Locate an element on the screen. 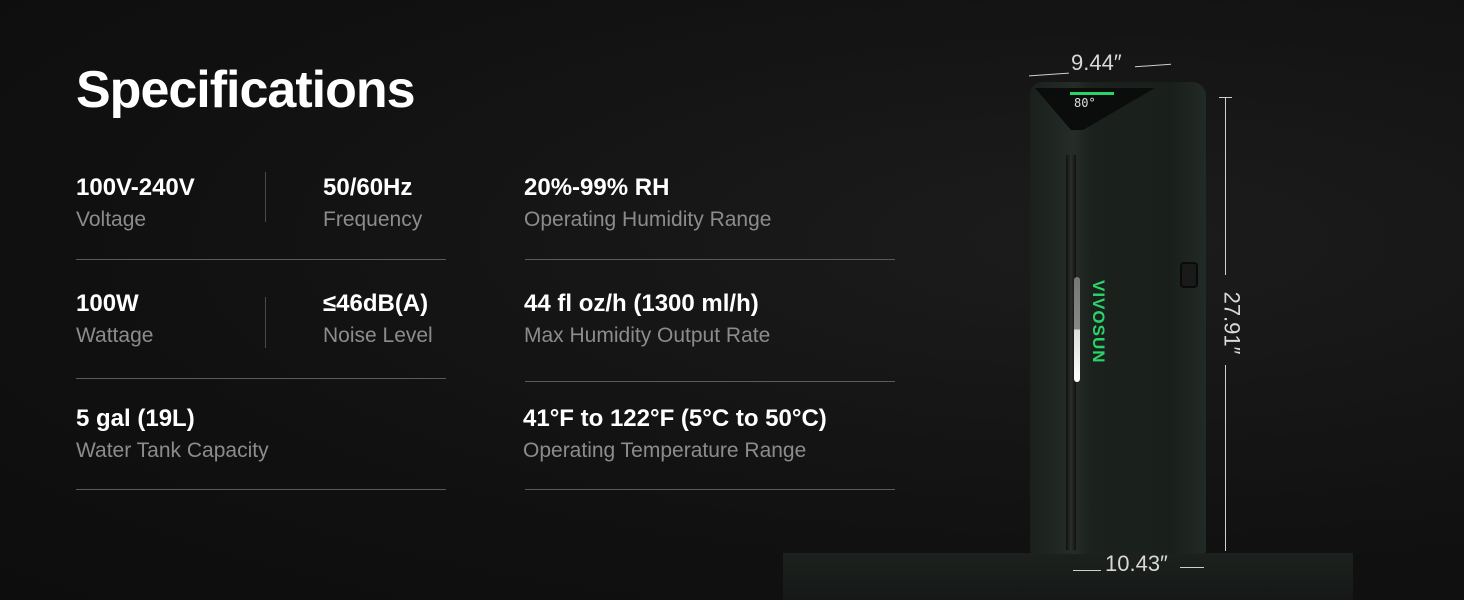 This screenshot has width=1464, height=600. spec-frequency: 50/60Hz Frequency is located at coordinates (372, 203).